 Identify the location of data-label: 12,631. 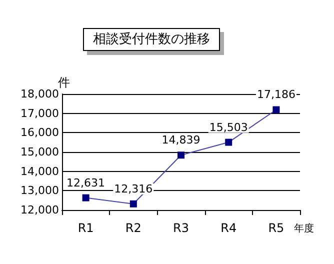
(86, 183).